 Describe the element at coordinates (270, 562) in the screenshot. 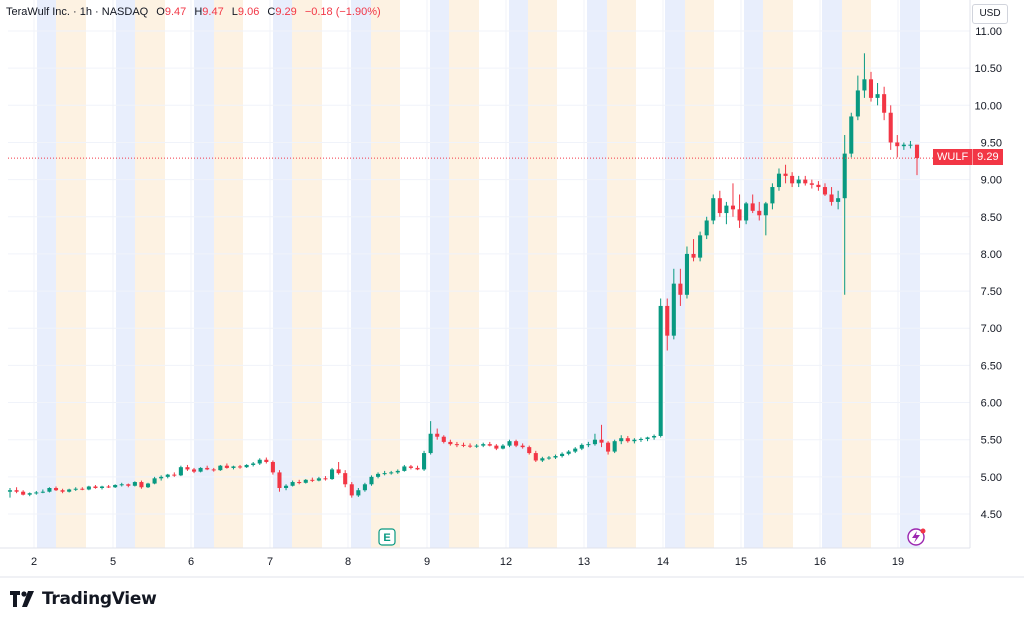

I see `time-axis-label: 7` at that location.